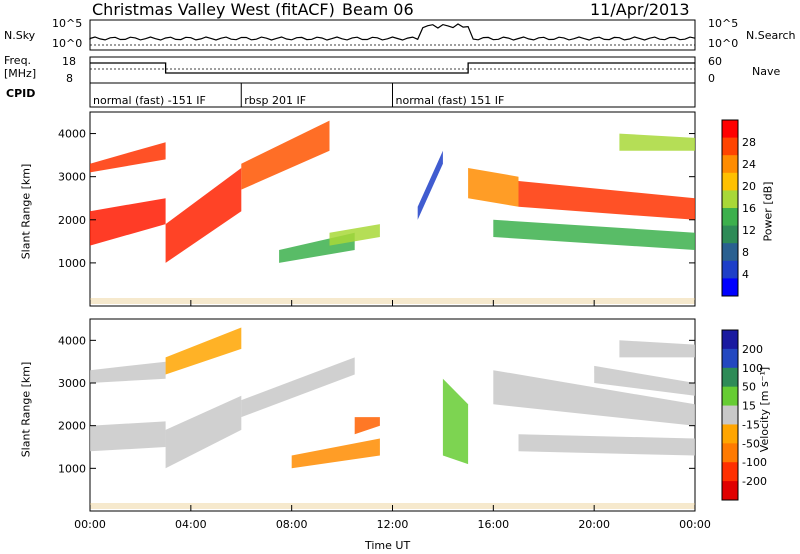  I want to click on velocity-colorbar-tick-label: 200, so click(752, 349).